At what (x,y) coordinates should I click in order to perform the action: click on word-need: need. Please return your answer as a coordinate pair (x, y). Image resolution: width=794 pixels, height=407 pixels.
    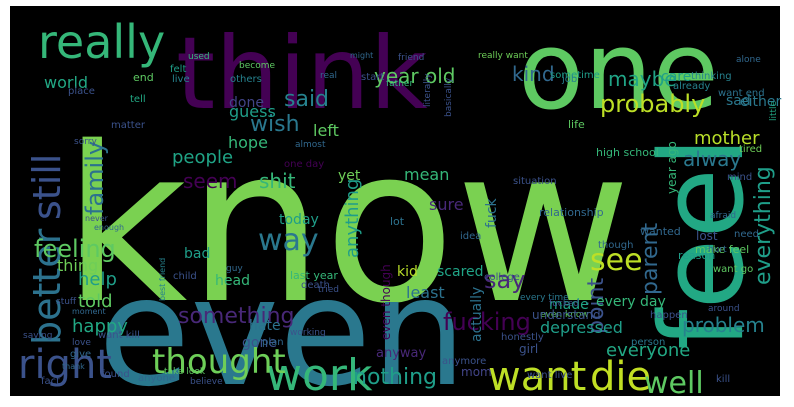
    Looking at the image, I should click on (746, 234).